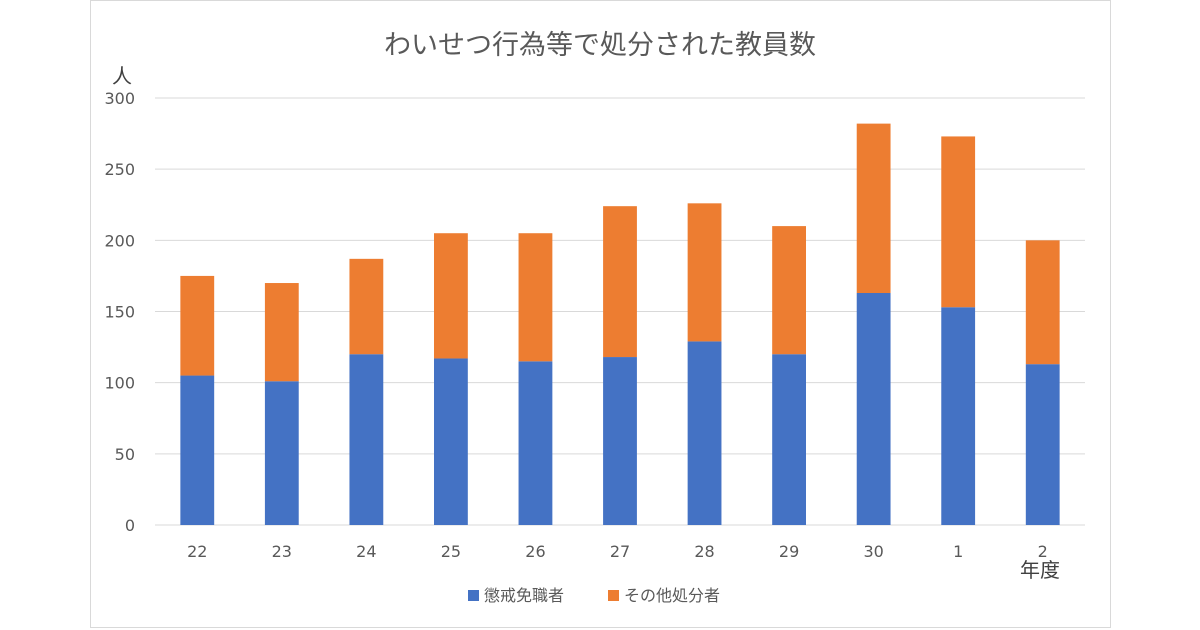  What do you see at coordinates (594, 595) in the screenshot?
I see `legend: 懲戒免職者 その他処分者` at bounding box center [594, 595].